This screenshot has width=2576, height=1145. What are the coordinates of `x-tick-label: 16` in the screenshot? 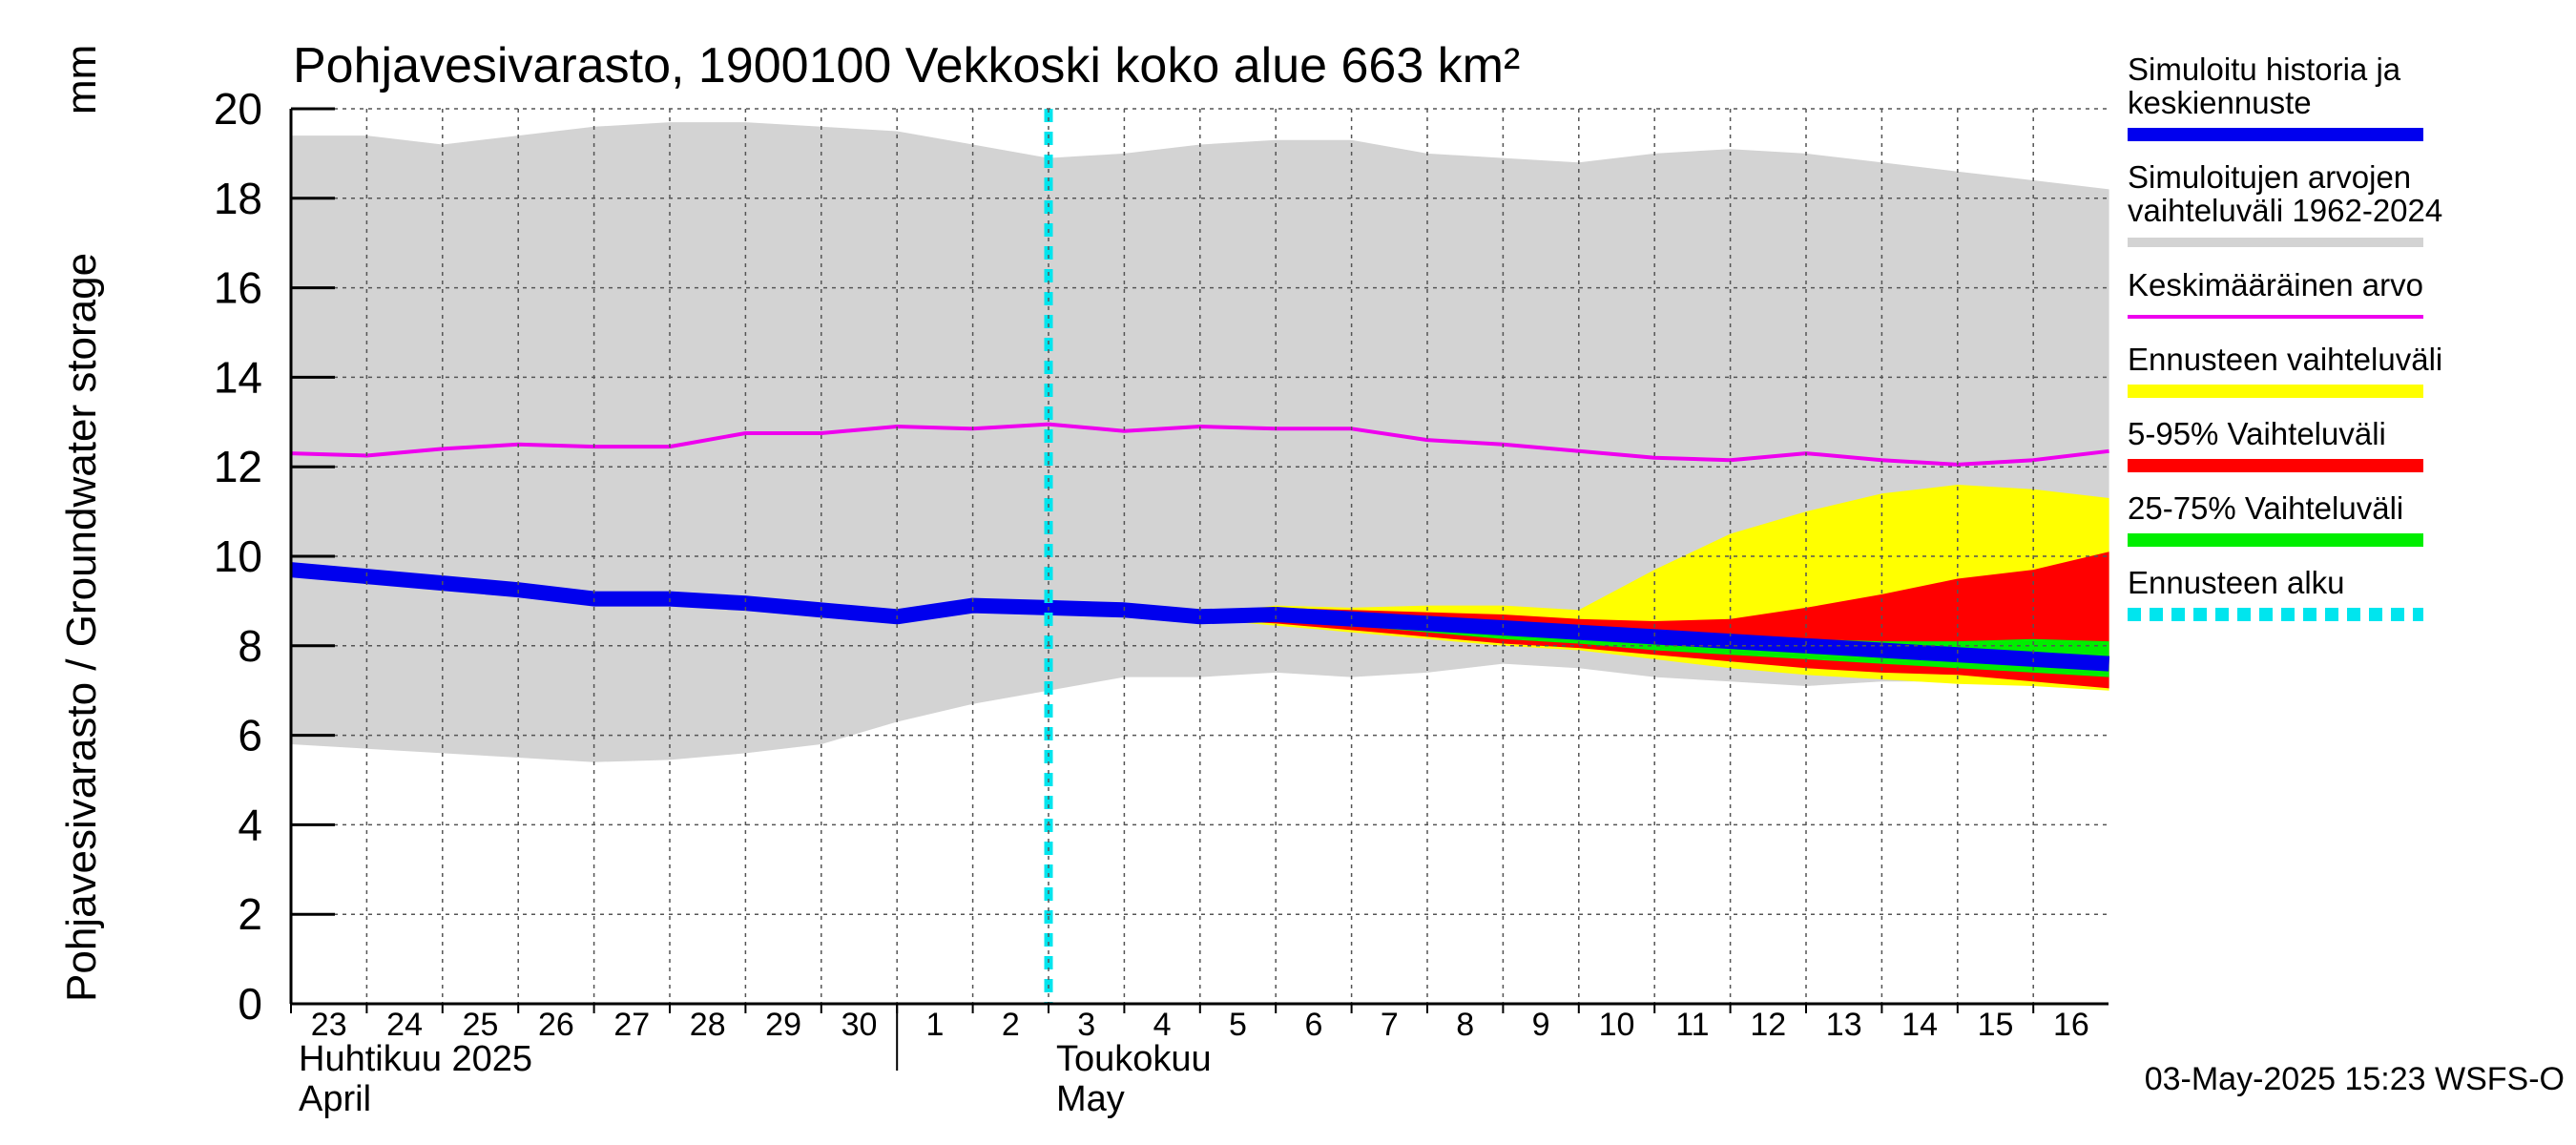 It's located at (2071, 1025).